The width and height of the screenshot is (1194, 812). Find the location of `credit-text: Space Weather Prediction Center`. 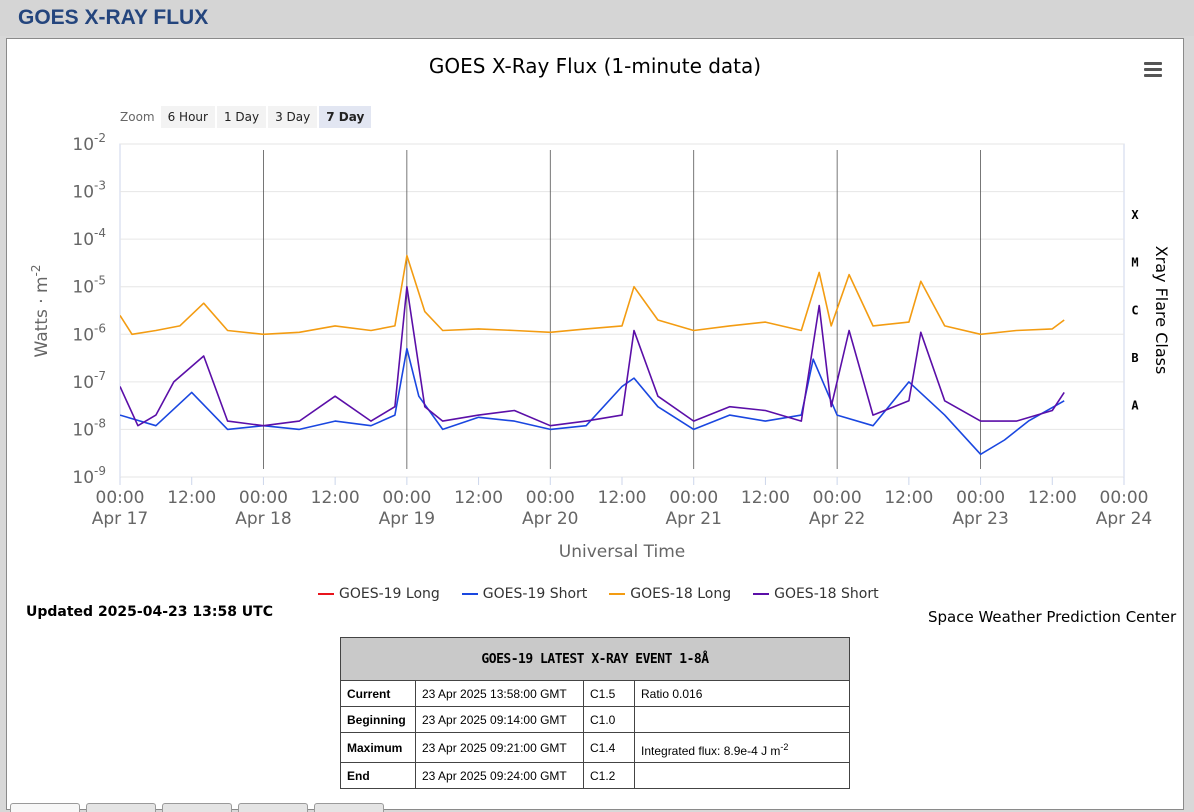

credit-text: Space Weather Prediction Center is located at coordinates (1052, 617).